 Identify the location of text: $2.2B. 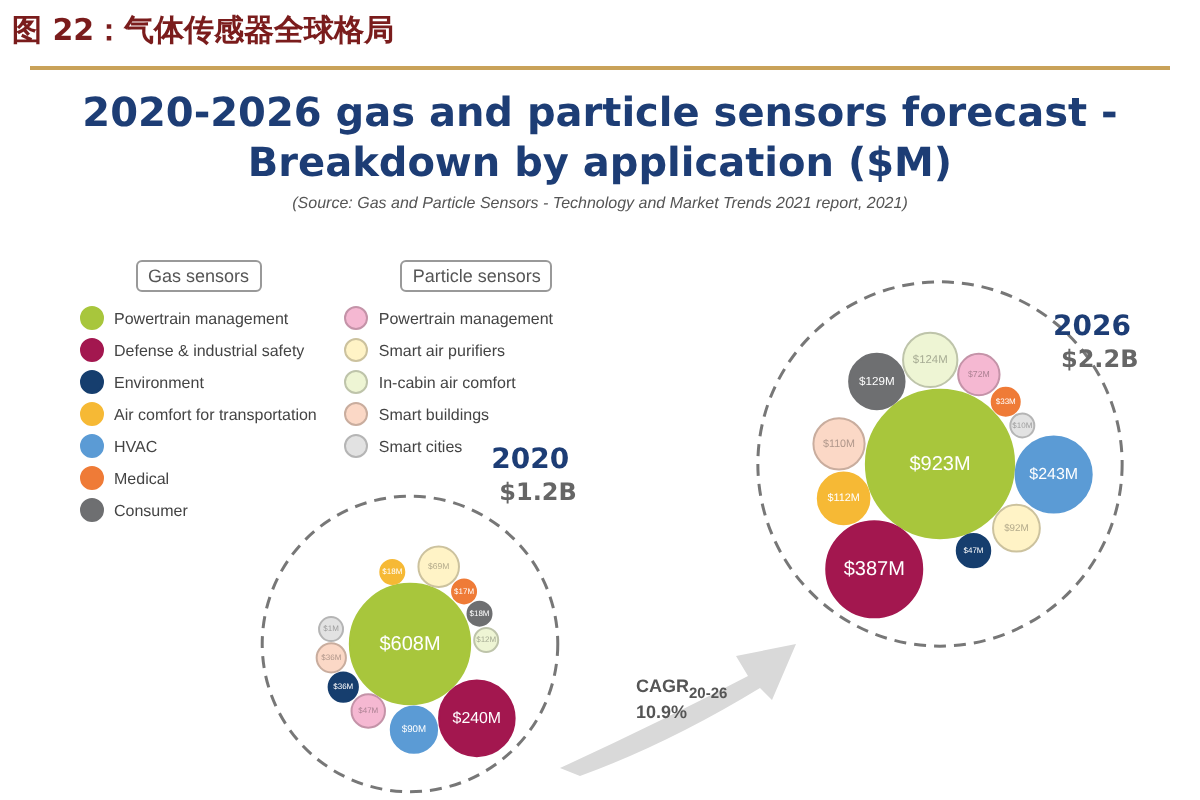
(1099, 359).